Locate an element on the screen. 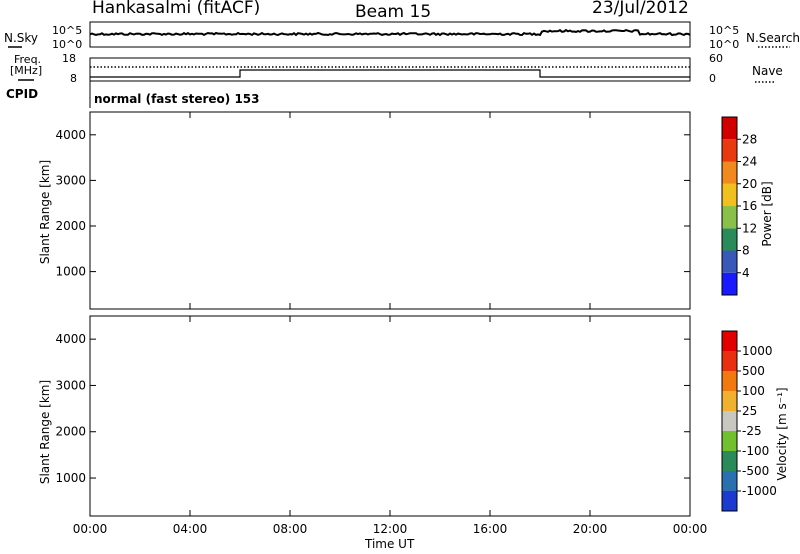  ytick-label: 3000 is located at coordinates (70, 180).